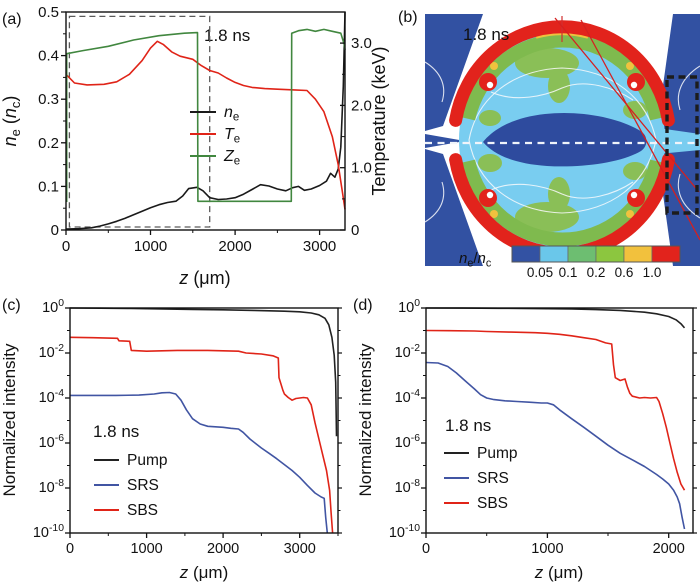 This screenshot has height=588, width=700. I want to click on colorbar-tick-label: 0.05, so click(540, 272).